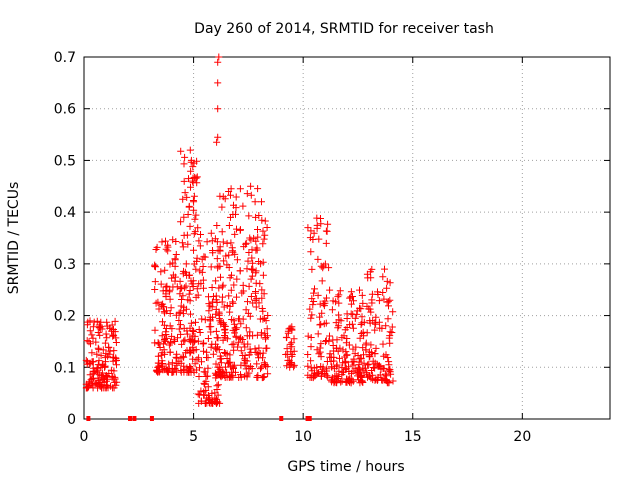 The height and width of the screenshot is (480, 640). I want to click on x-tick-label: 0, so click(84, 437).